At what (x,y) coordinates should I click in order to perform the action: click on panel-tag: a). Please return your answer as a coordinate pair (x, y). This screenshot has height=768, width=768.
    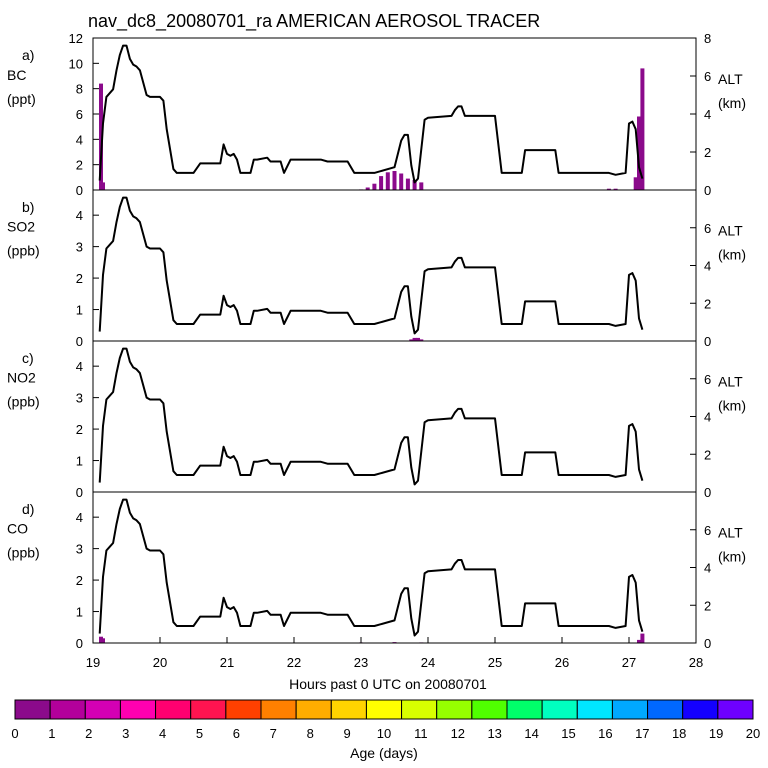
    Looking at the image, I should click on (28, 55).